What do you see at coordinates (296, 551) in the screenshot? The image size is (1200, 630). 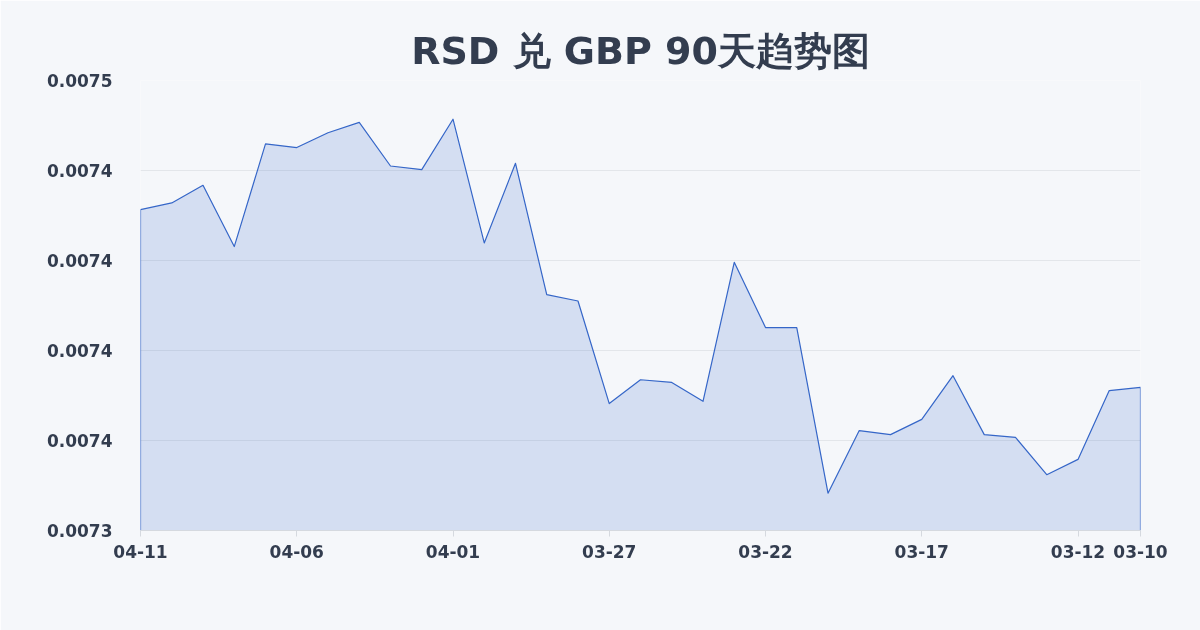 I see `x-tick-label: 04-06` at bounding box center [296, 551].